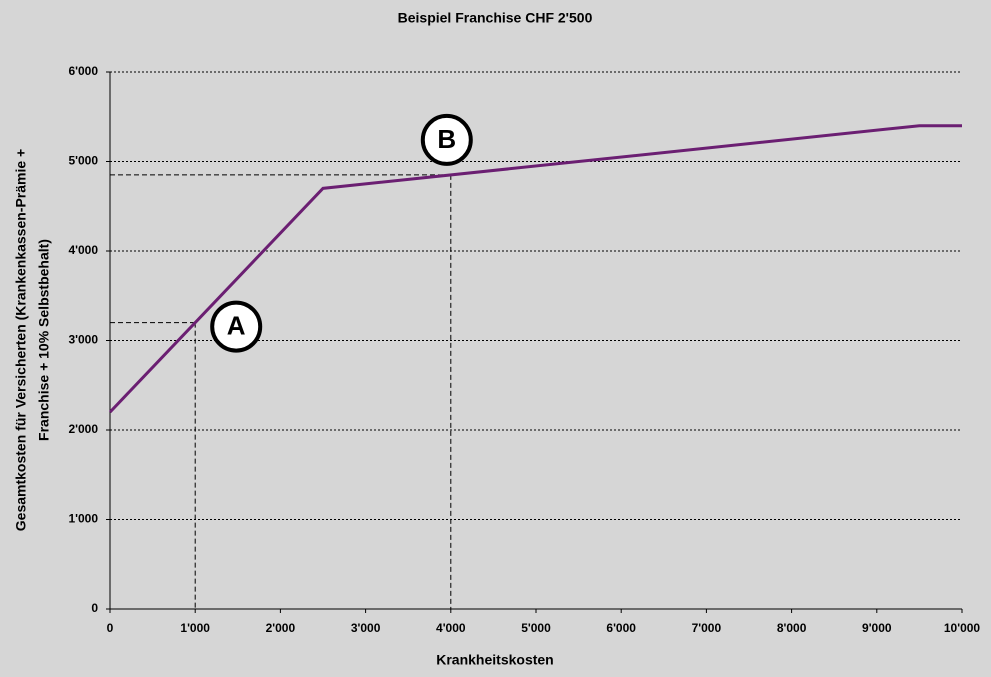 This screenshot has width=991, height=677. I want to click on x-tick-label: 0, so click(110, 628).